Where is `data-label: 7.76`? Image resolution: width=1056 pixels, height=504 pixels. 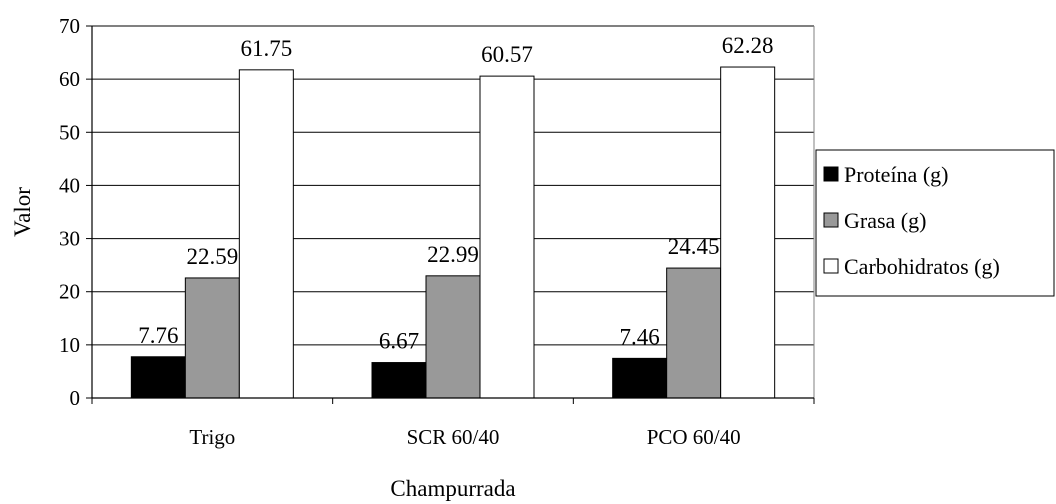
data-label: 7.76 is located at coordinates (158, 335).